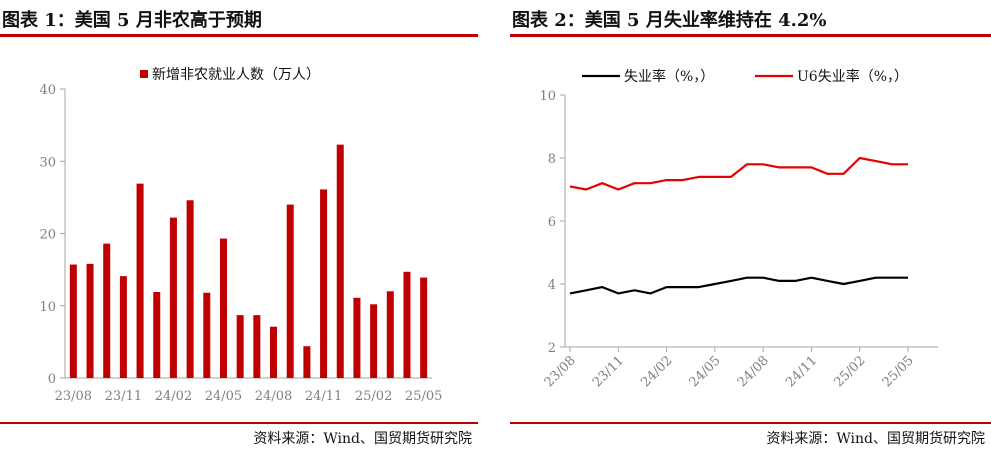 Image resolution: width=991 pixels, height=453 pixels. Describe the element at coordinates (852, 76) in the screenshot. I see `legend-label: U6失业率（%，）` at that location.